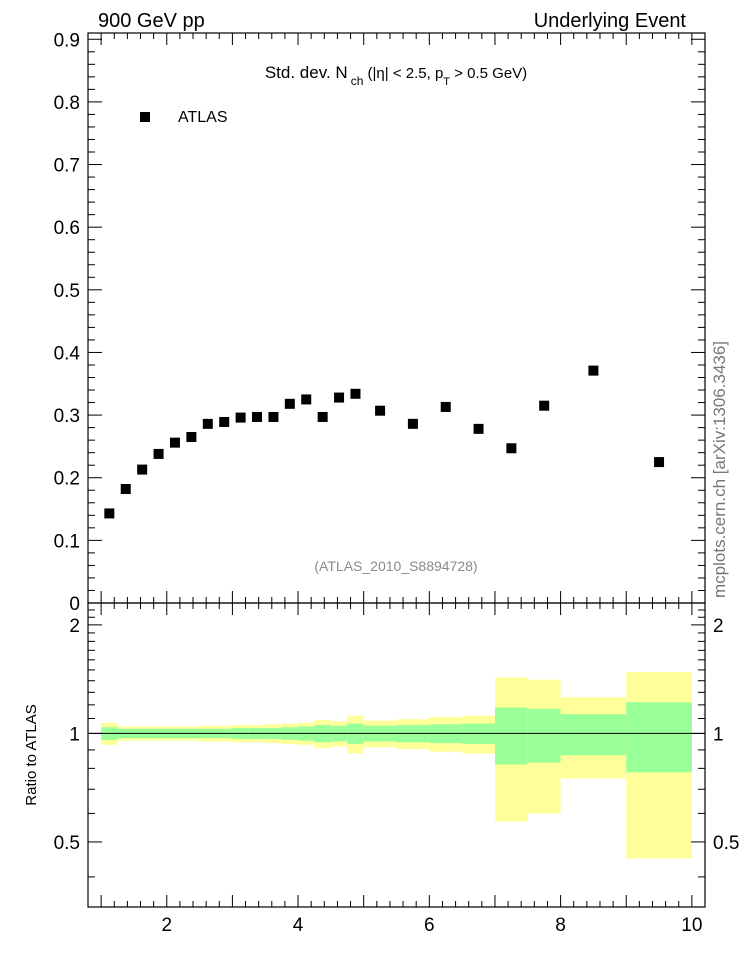 The height and width of the screenshot is (972, 746). Describe the element at coordinates (166, 925) in the screenshot. I see `x-tick-label: 2` at that location.